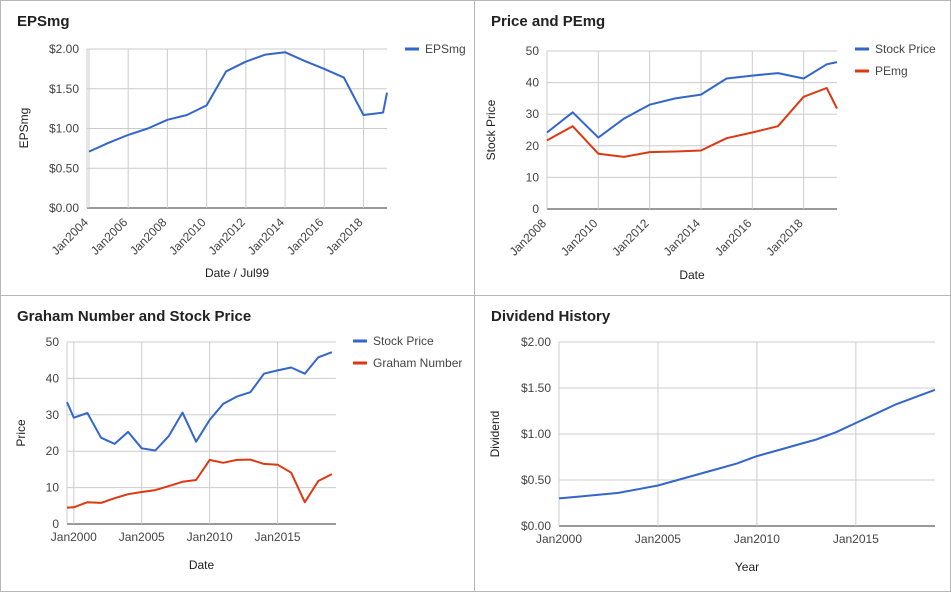  I want to click on x-tick-label: Jan2004, so click(70, 236).